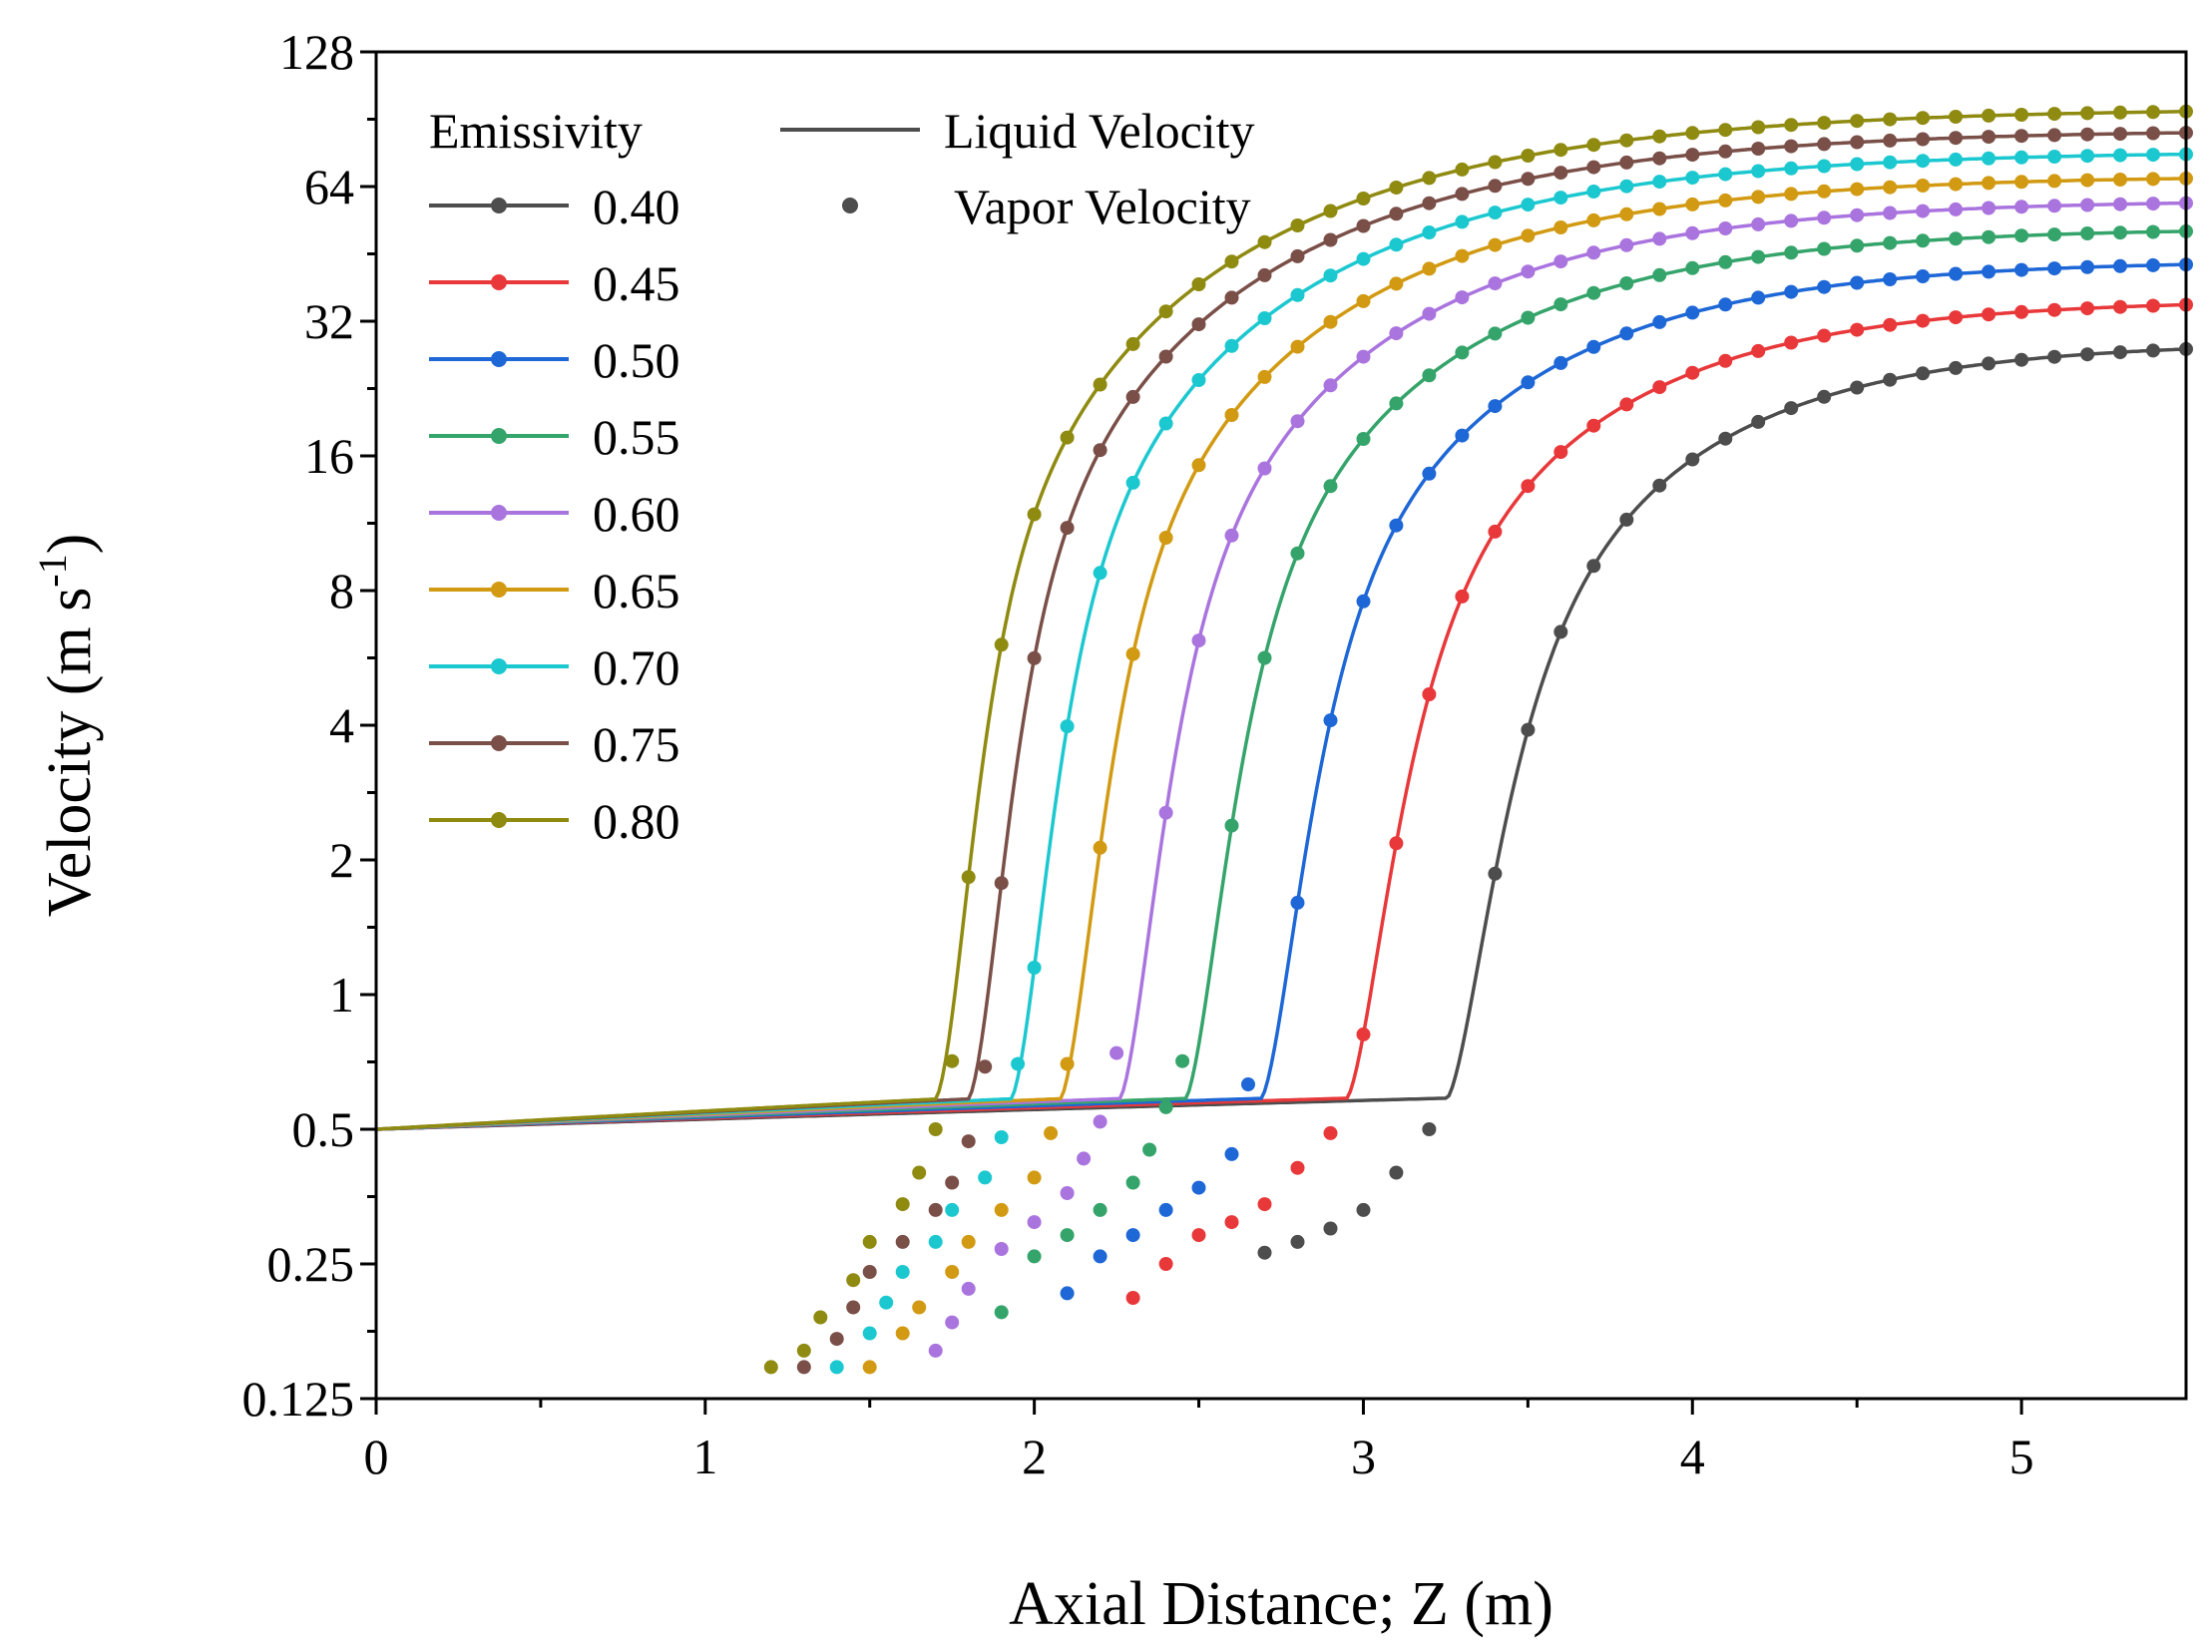 The image size is (2212, 1652). Describe the element at coordinates (311, 1264) in the screenshot. I see `y-tick-label: 0.25` at that location.